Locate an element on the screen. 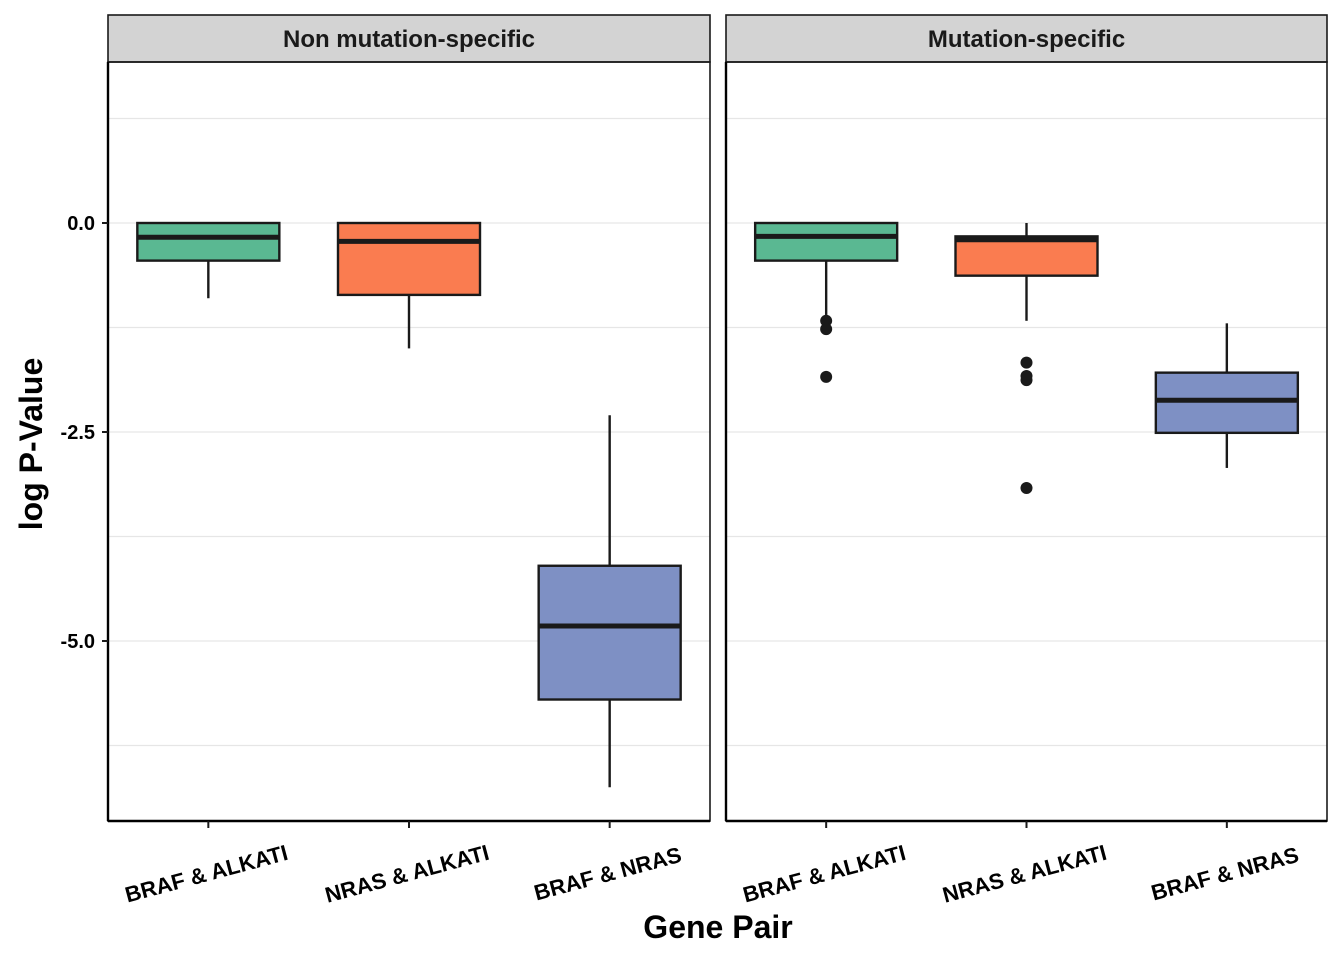 The width and height of the screenshot is (1344, 960). y-tick-label: -5.0 is located at coordinates (78, 642).